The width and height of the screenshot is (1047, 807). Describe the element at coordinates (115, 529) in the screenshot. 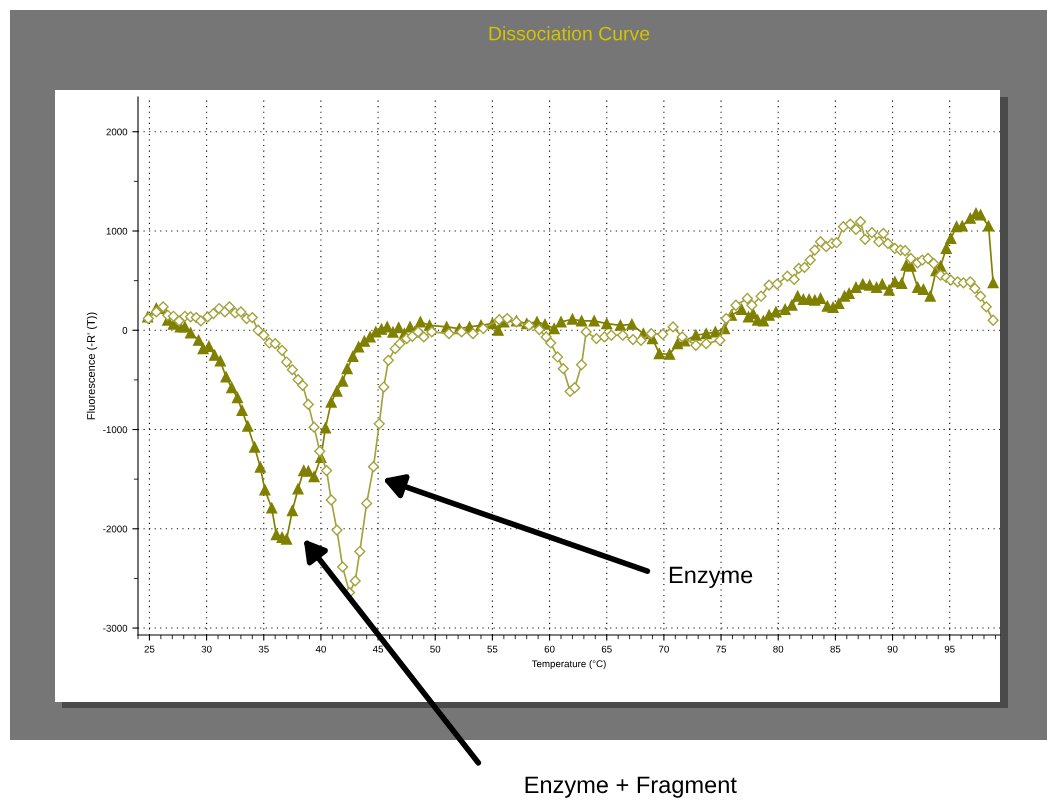

I see `y-tick-label: -2000` at that location.